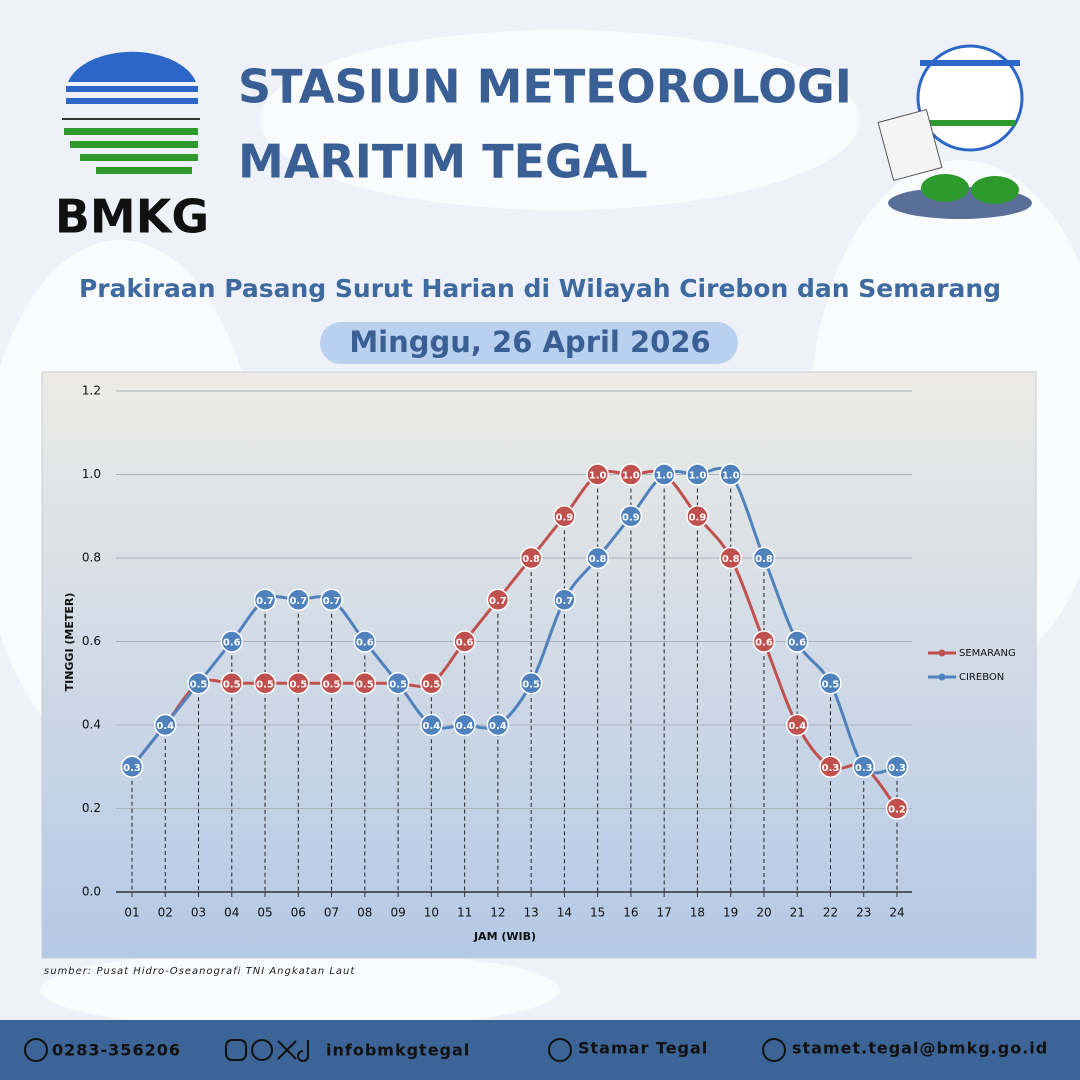 The height and width of the screenshot is (1080, 1080). I want to click on logo-text: BMKG, so click(132, 217).